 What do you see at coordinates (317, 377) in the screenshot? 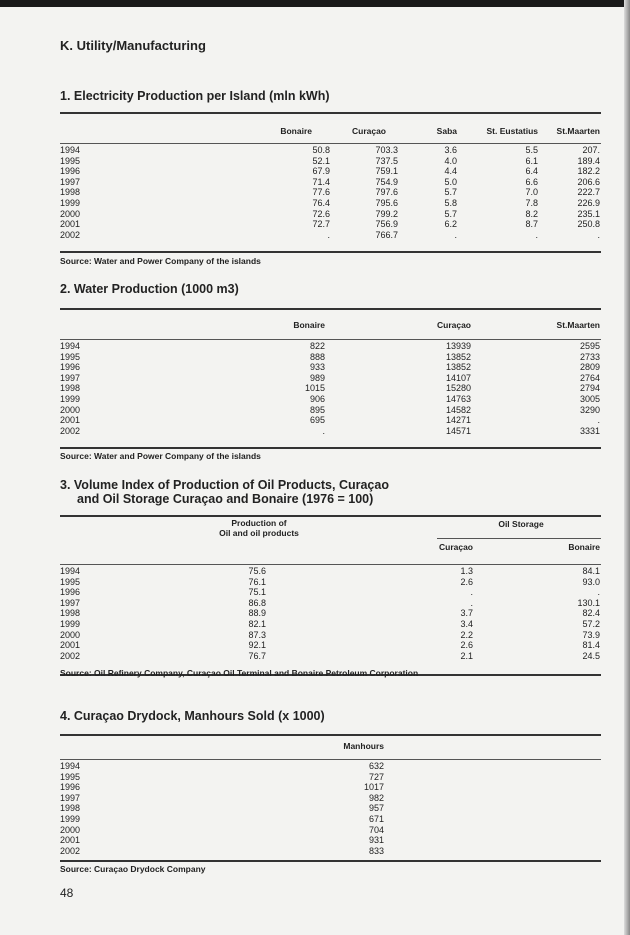
I see `table-cell: 989` at bounding box center [317, 377].